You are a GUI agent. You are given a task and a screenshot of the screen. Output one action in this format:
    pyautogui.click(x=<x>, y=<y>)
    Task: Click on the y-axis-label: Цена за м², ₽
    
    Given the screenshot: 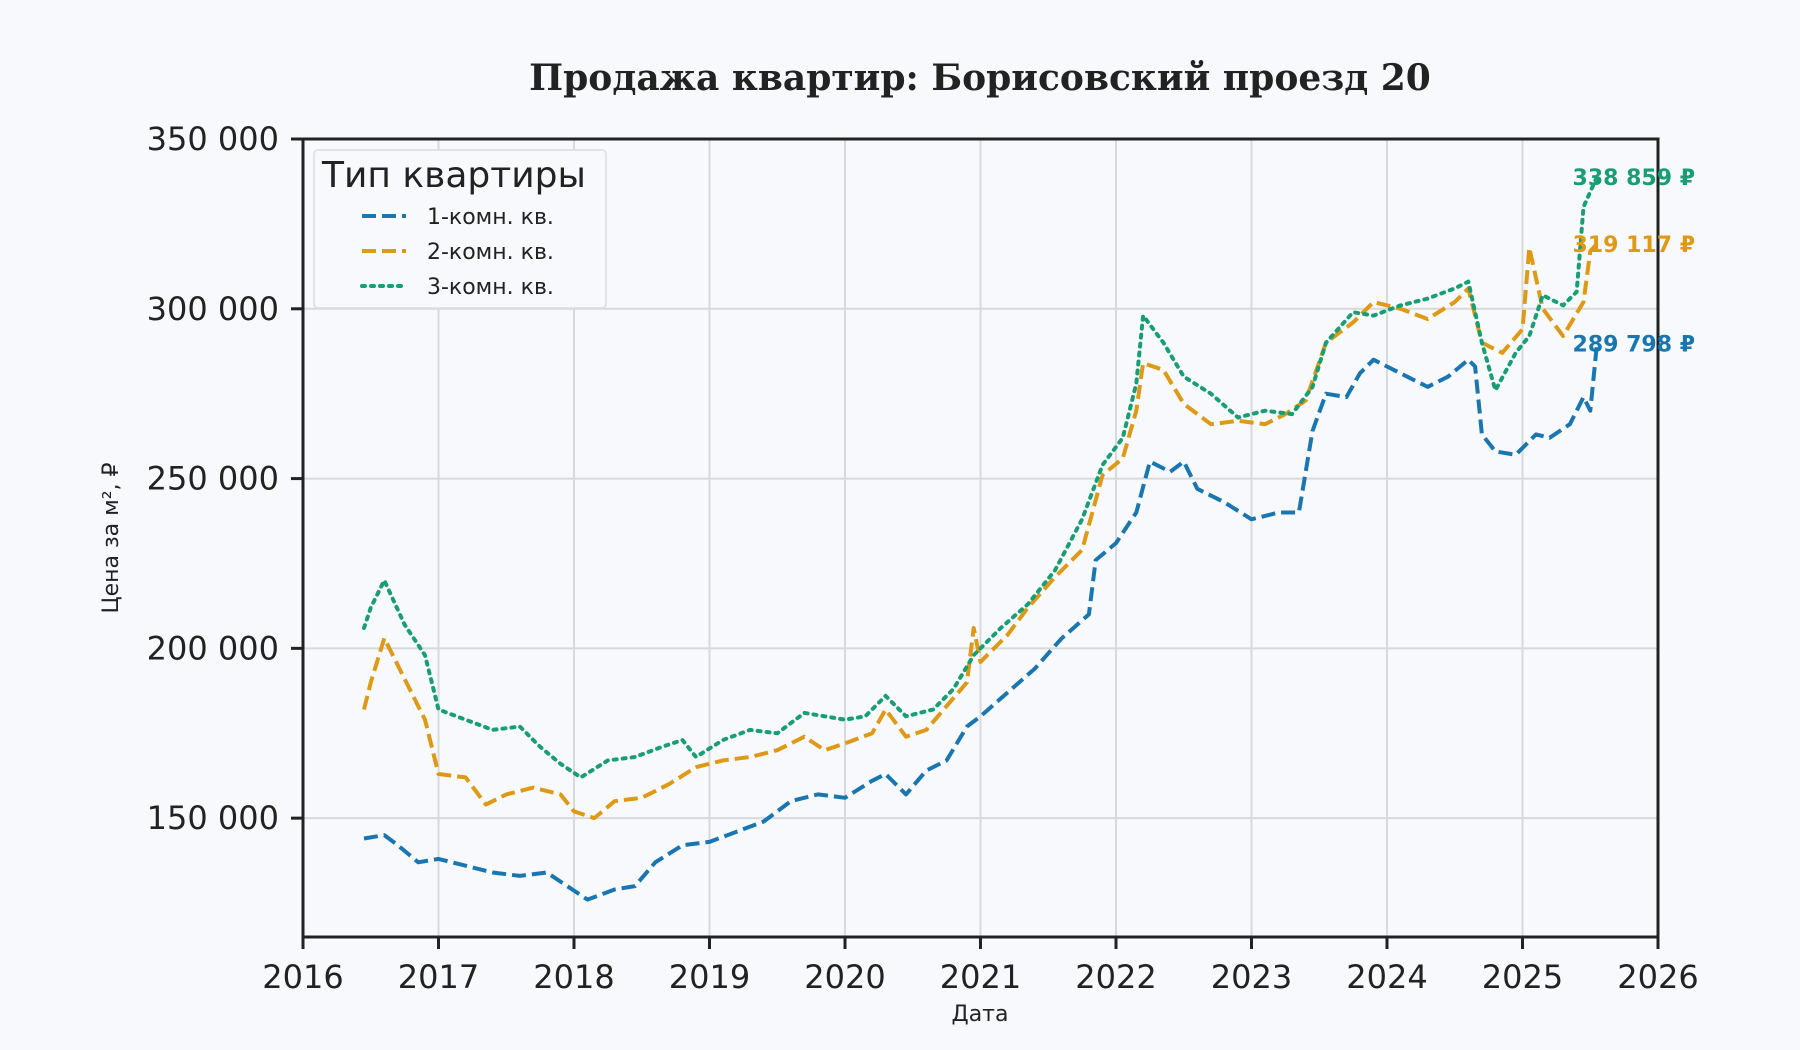 What is the action you would take?
    pyautogui.click(x=111, y=537)
    